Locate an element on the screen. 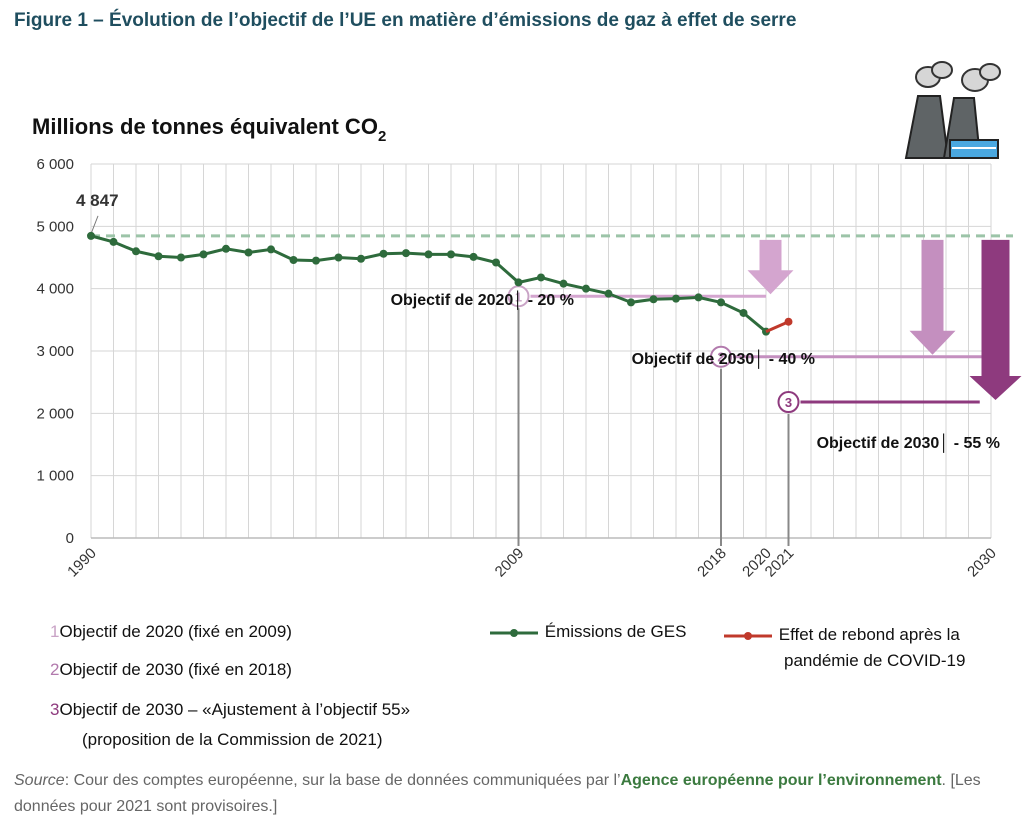 This screenshot has height=832, width=1024. target-2-marker is located at coordinates (721, 356).